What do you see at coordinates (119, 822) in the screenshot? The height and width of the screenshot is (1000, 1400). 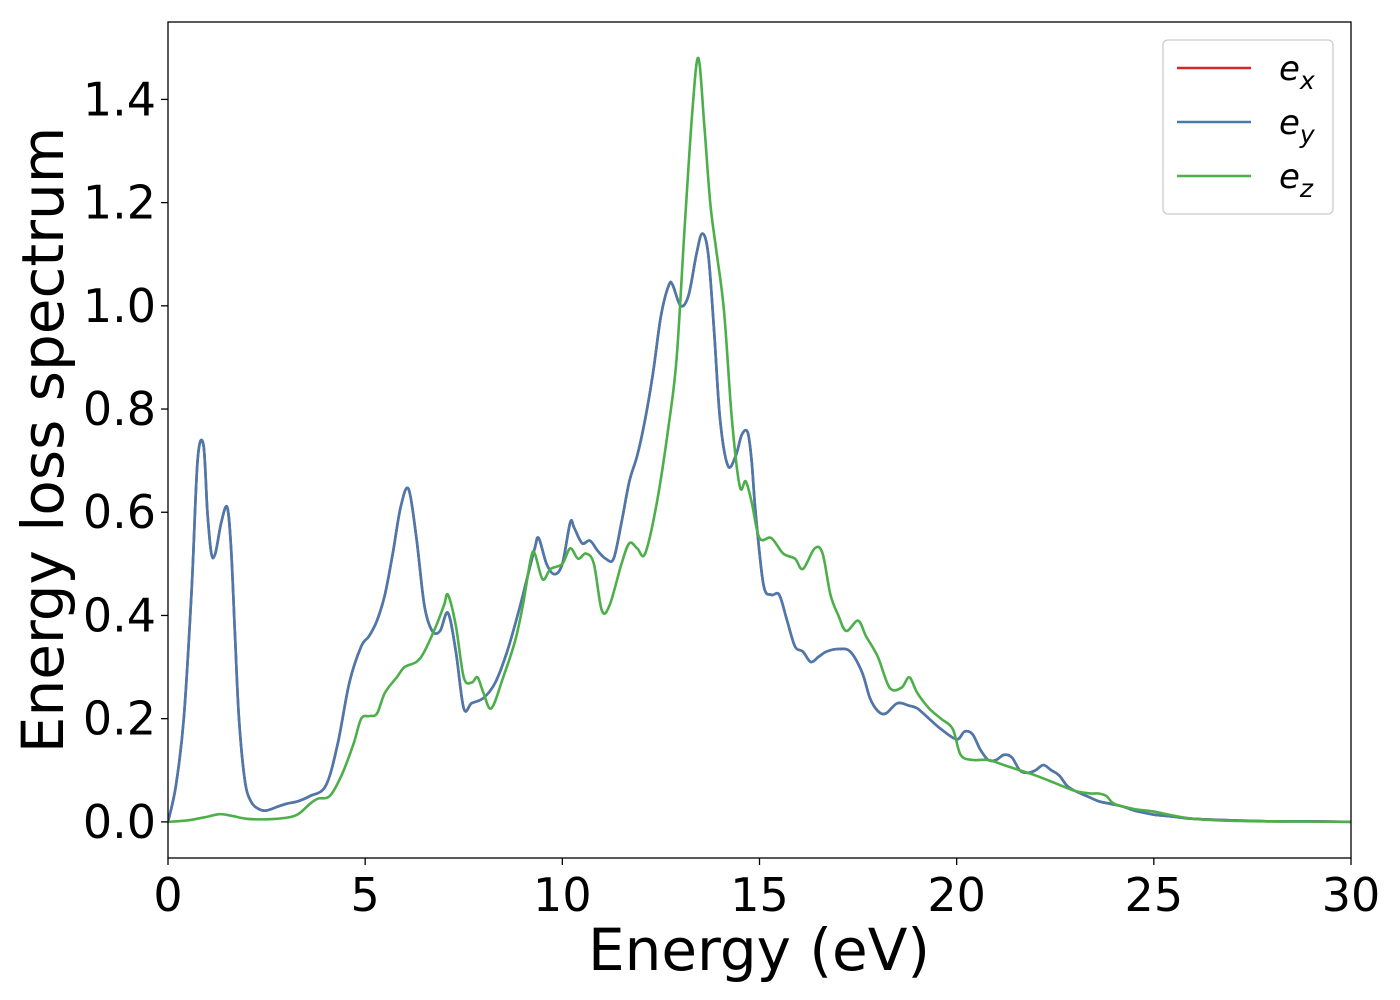 I see `y-tick-label: 0.0` at bounding box center [119, 822].